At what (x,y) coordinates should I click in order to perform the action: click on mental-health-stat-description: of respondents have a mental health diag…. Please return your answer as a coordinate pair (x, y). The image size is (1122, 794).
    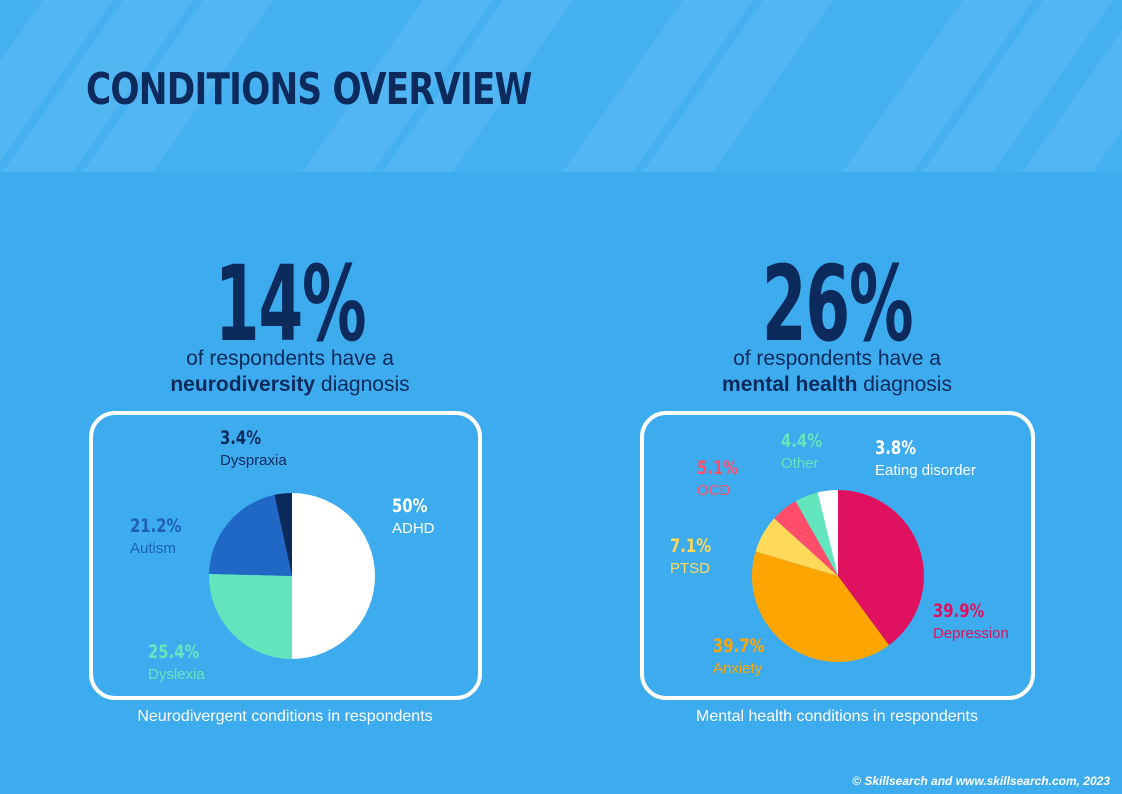
    Looking at the image, I should click on (837, 372).